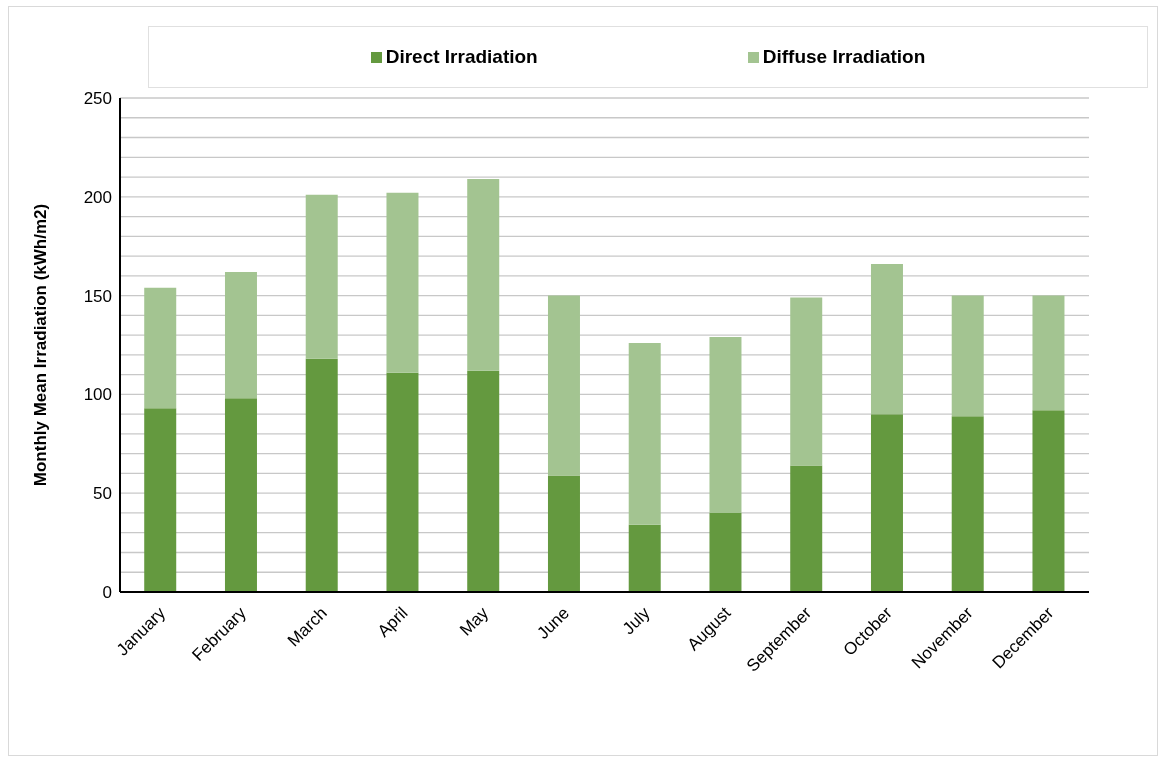 The width and height of the screenshot is (1165, 762). What do you see at coordinates (461, 57) in the screenshot?
I see `legend-label: Direct Irradiation` at bounding box center [461, 57].